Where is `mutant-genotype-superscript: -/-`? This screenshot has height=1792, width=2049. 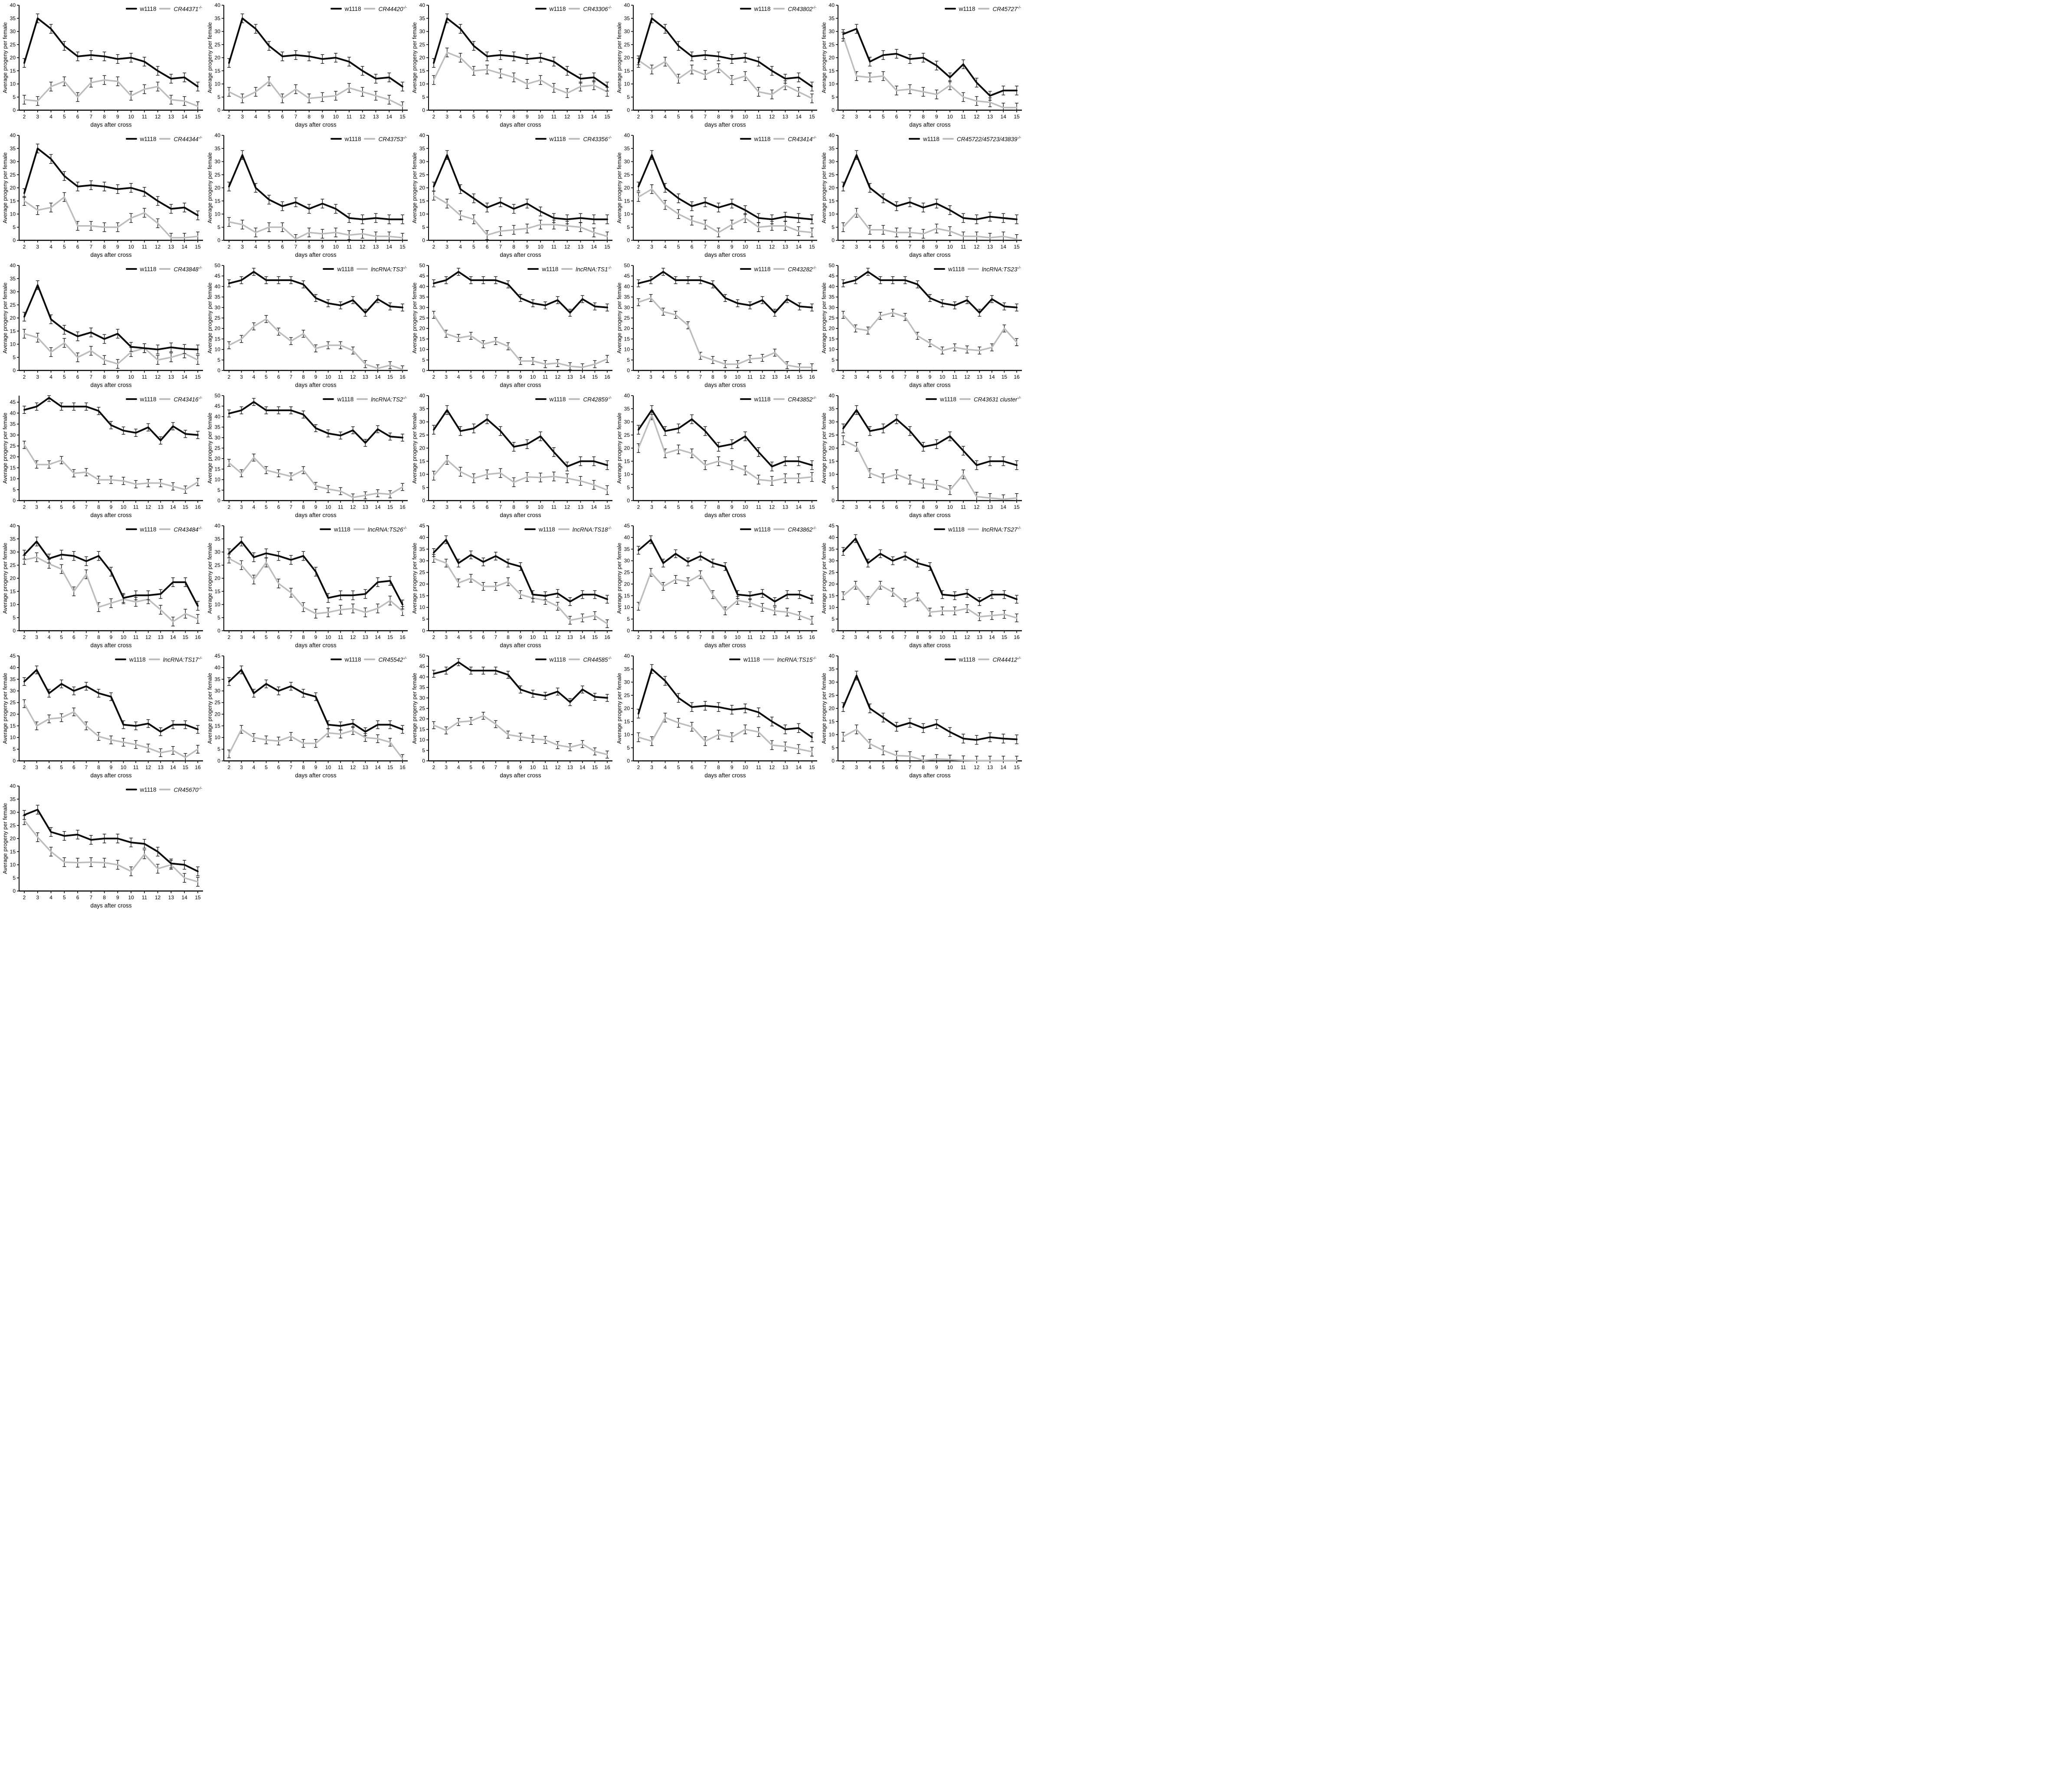
mutant-genotype-superscript: -/- is located at coordinates (610, 137).